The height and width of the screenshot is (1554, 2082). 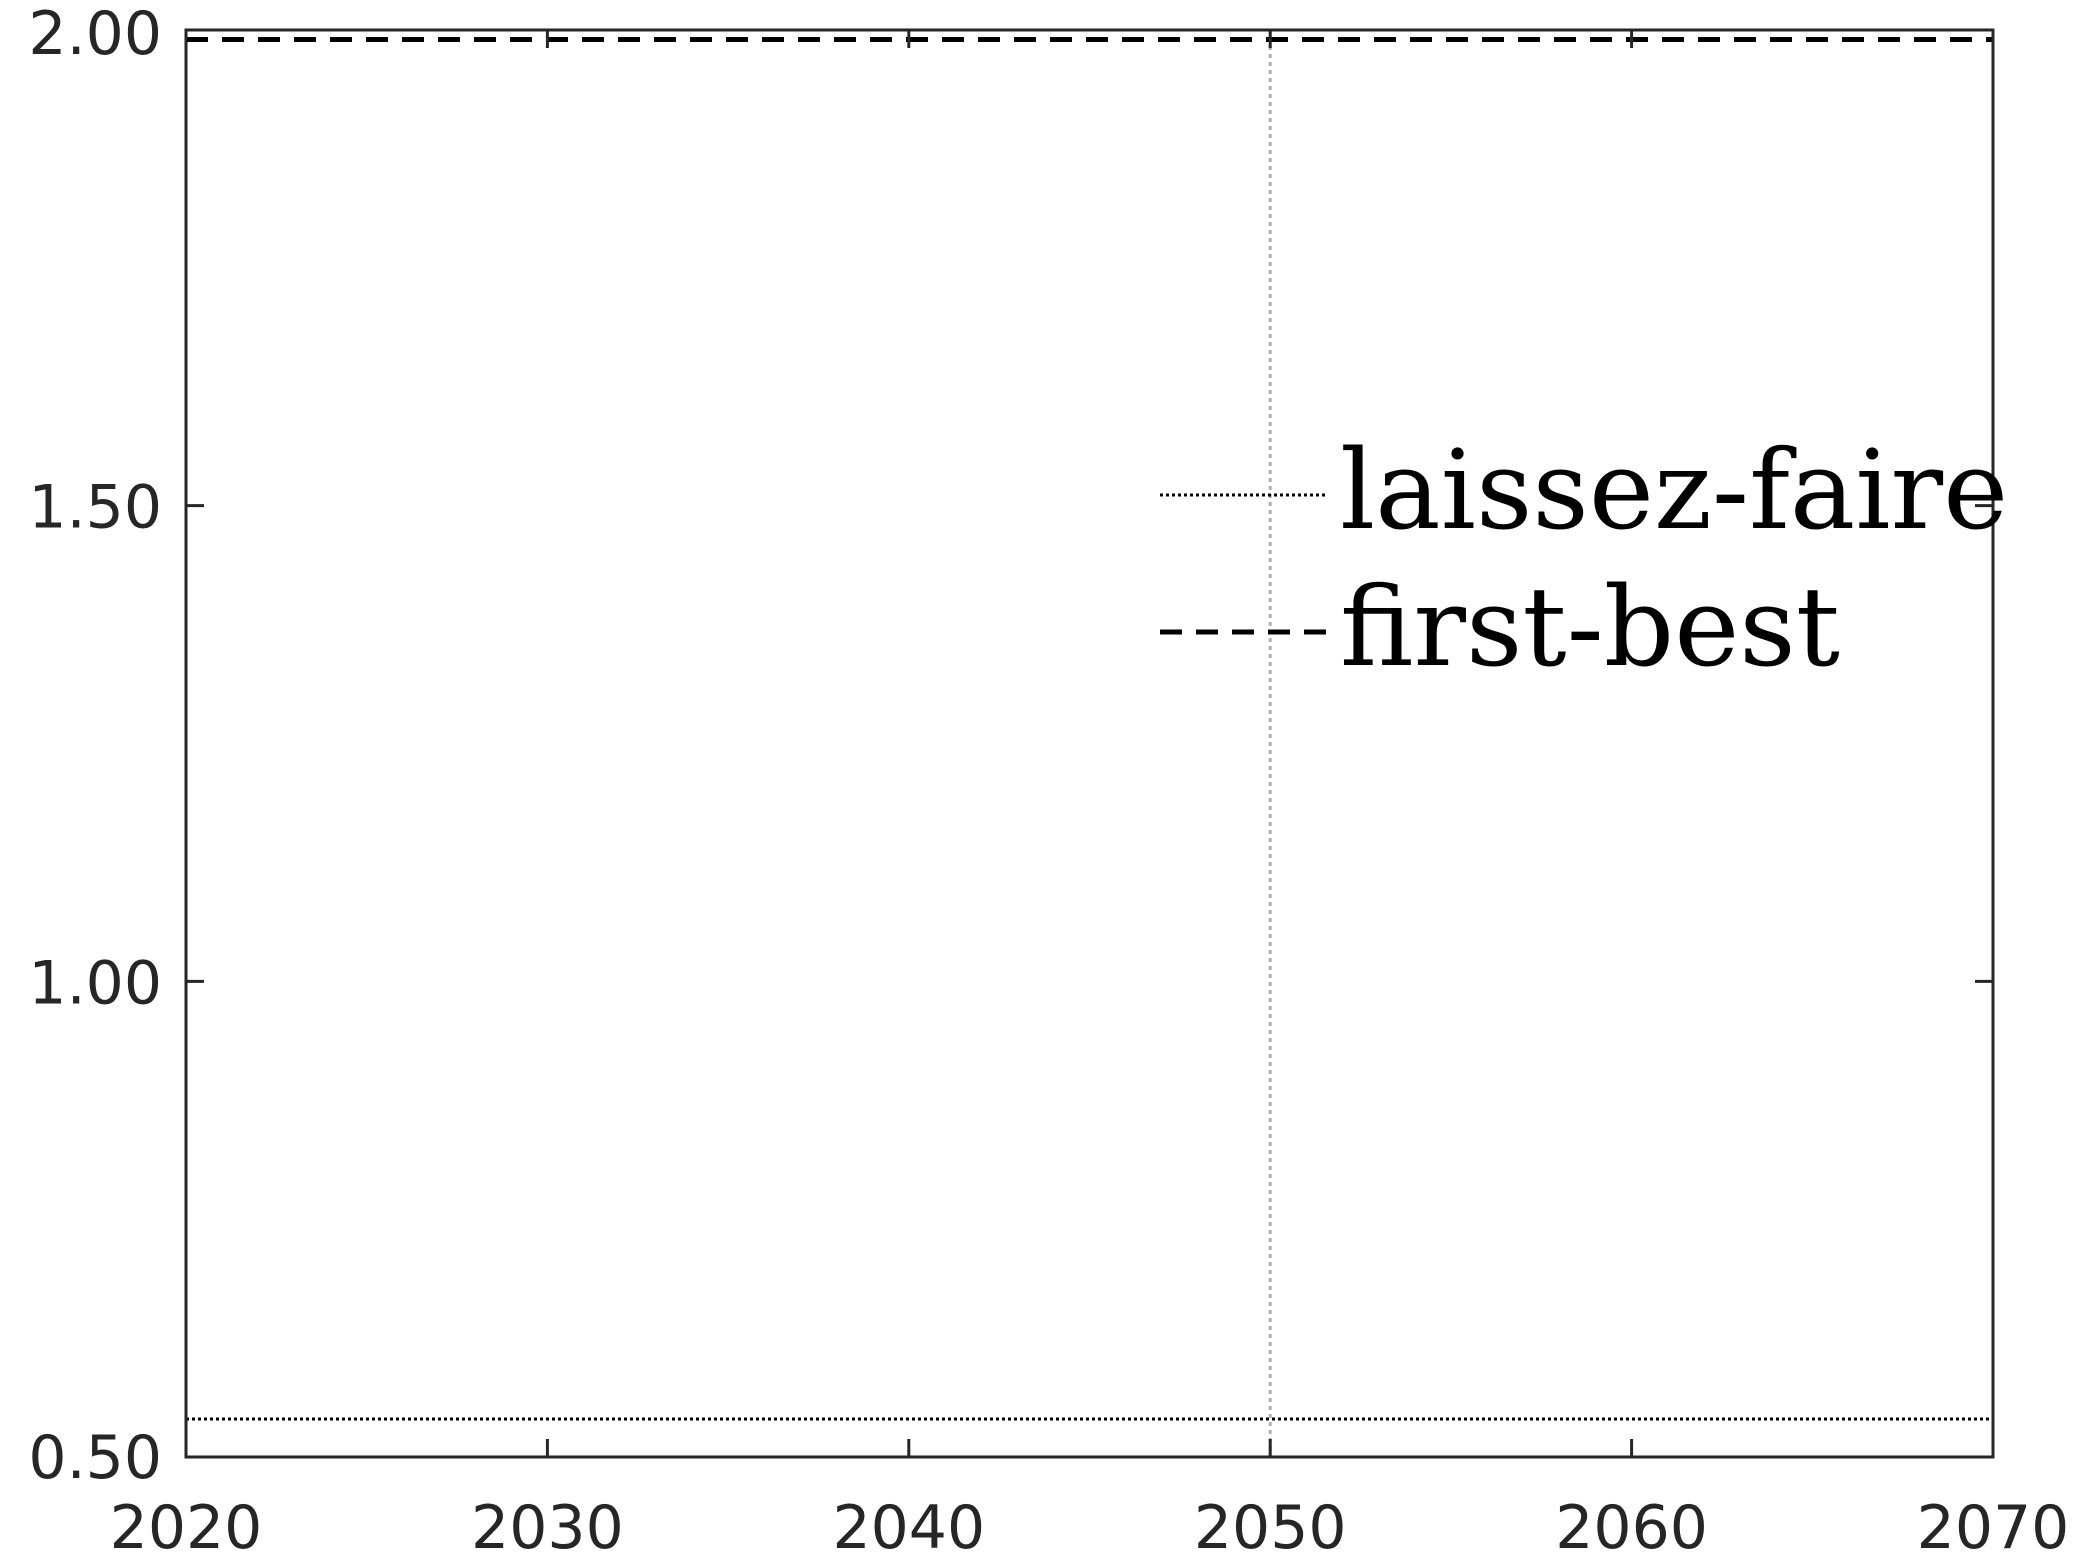 What do you see at coordinates (95, 34) in the screenshot?
I see `y-tick-label: 2.00` at bounding box center [95, 34].